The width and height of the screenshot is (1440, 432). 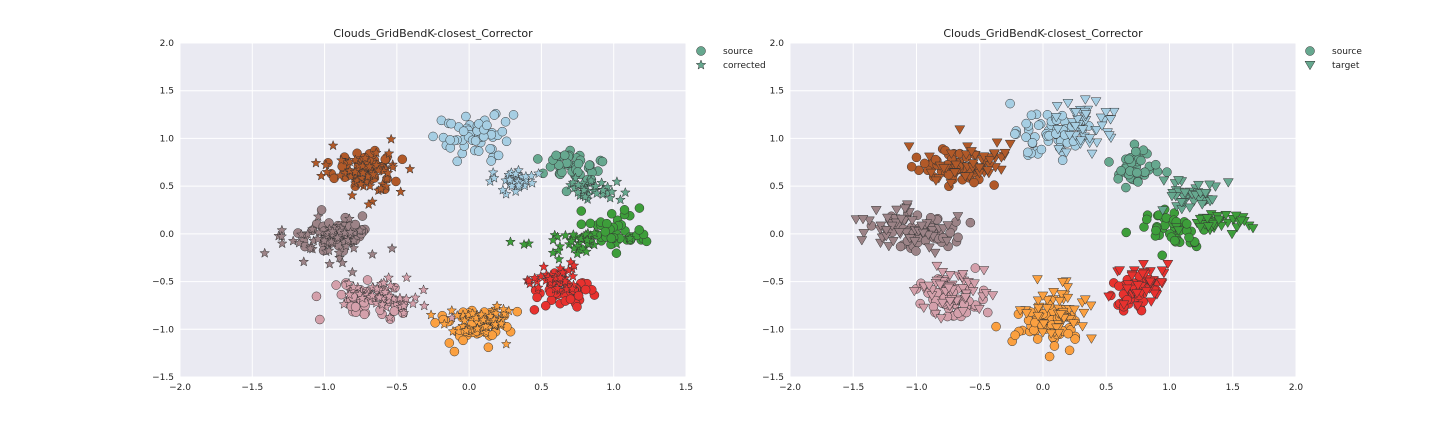 What do you see at coordinates (325, 388) in the screenshot?
I see `x-tick-label: −1.0` at bounding box center [325, 388].